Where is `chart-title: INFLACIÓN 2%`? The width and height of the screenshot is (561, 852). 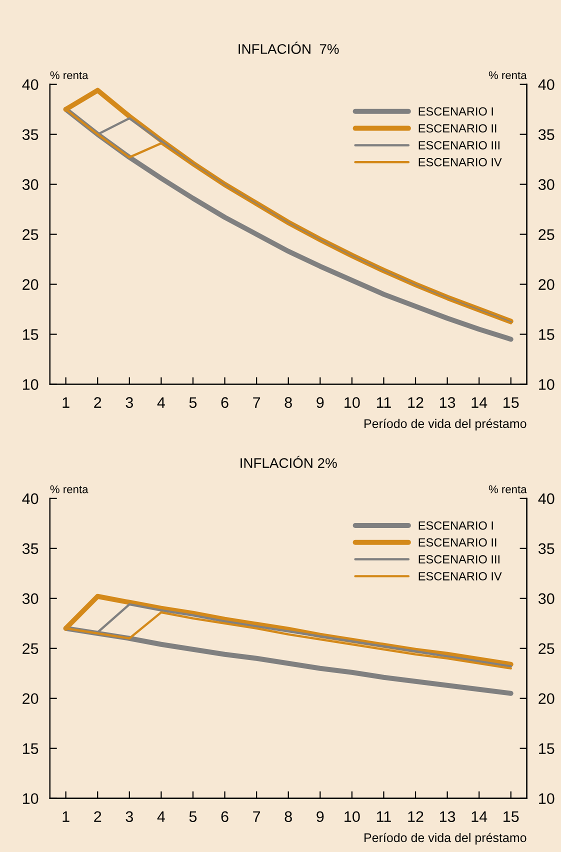
chart-title: INFLACIÓN 2% is located at coordinates (288, 462).